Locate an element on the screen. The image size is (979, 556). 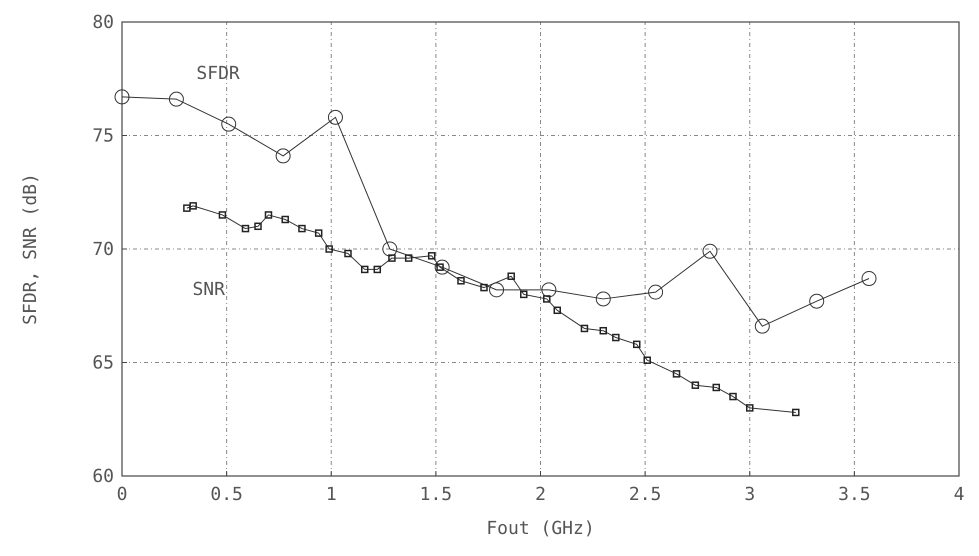
x-tick-label: 3 is located at coordinates (750, 494).